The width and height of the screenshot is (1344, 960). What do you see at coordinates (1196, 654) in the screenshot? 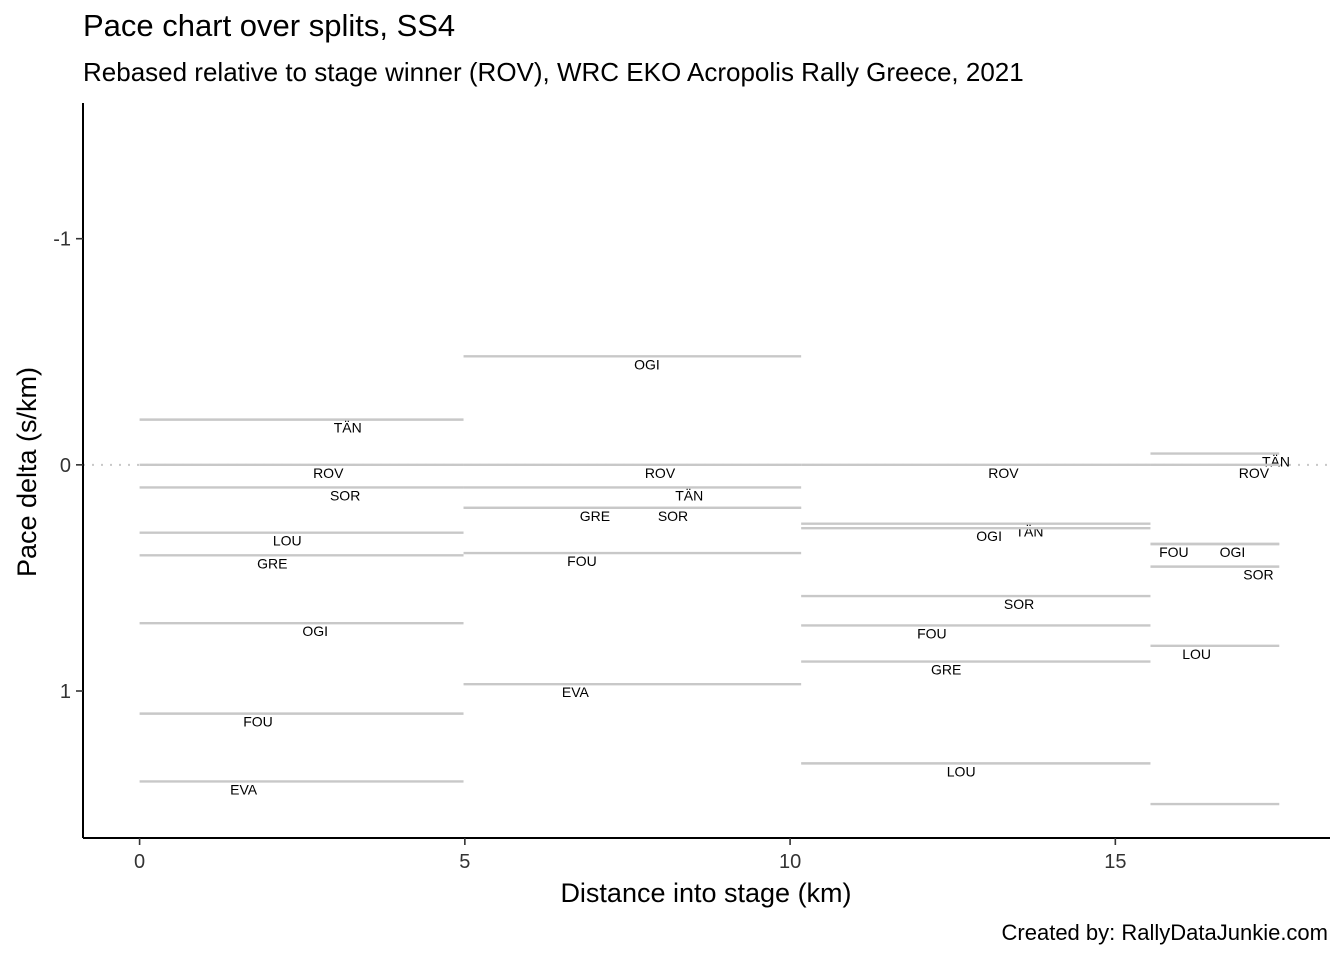
I see `driver-label-lou-split-4: LOU` at bounding box center [1196, 654].